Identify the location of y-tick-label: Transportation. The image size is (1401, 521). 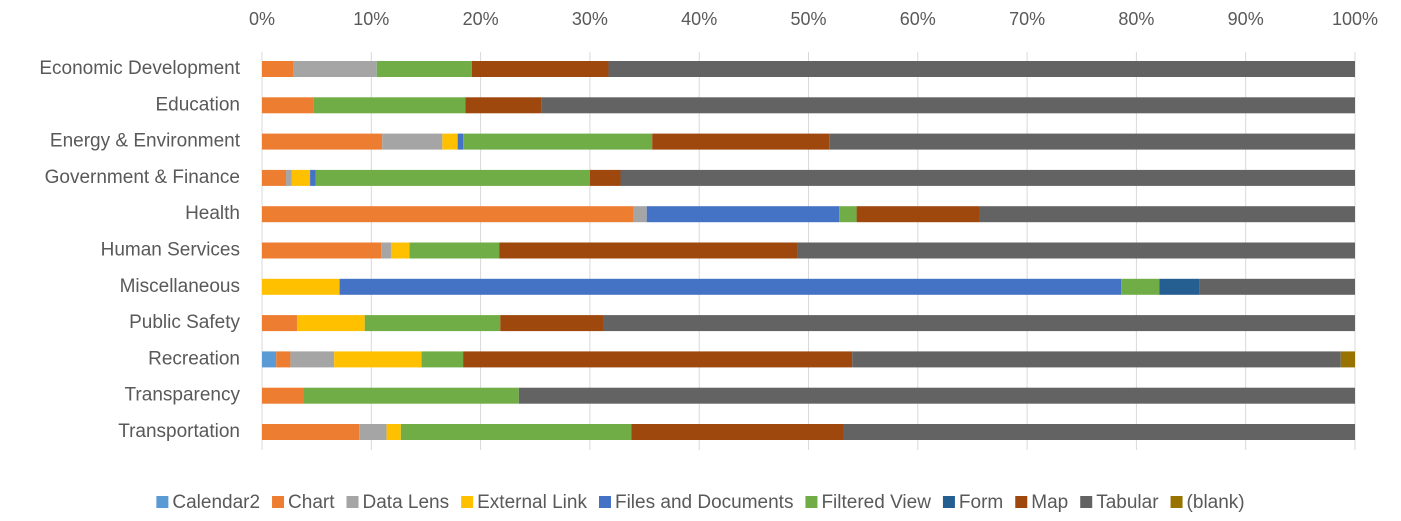
(179, 431).